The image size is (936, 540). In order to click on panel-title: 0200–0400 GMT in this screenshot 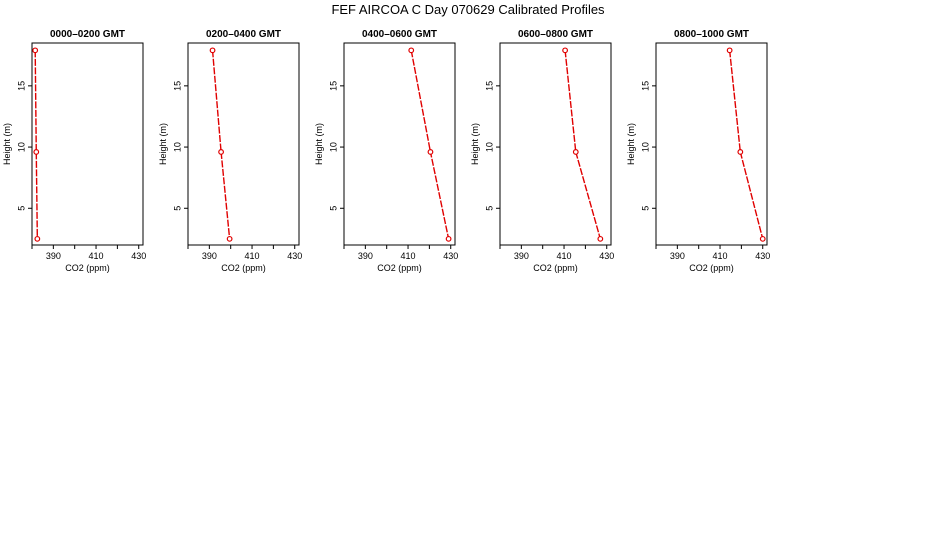, I will do `click(243, 34)`.